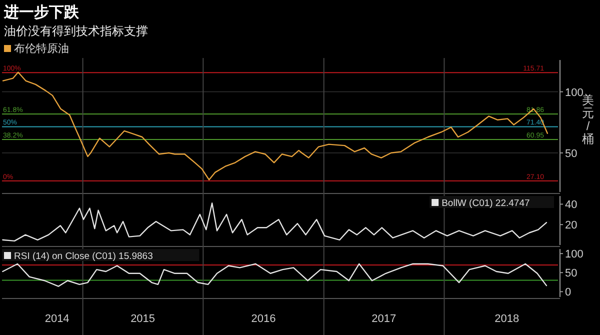 Image resolution: width=600 pixels, height=335 pixels. I want to click on x-tick-label: 2018, so click(507, 319).